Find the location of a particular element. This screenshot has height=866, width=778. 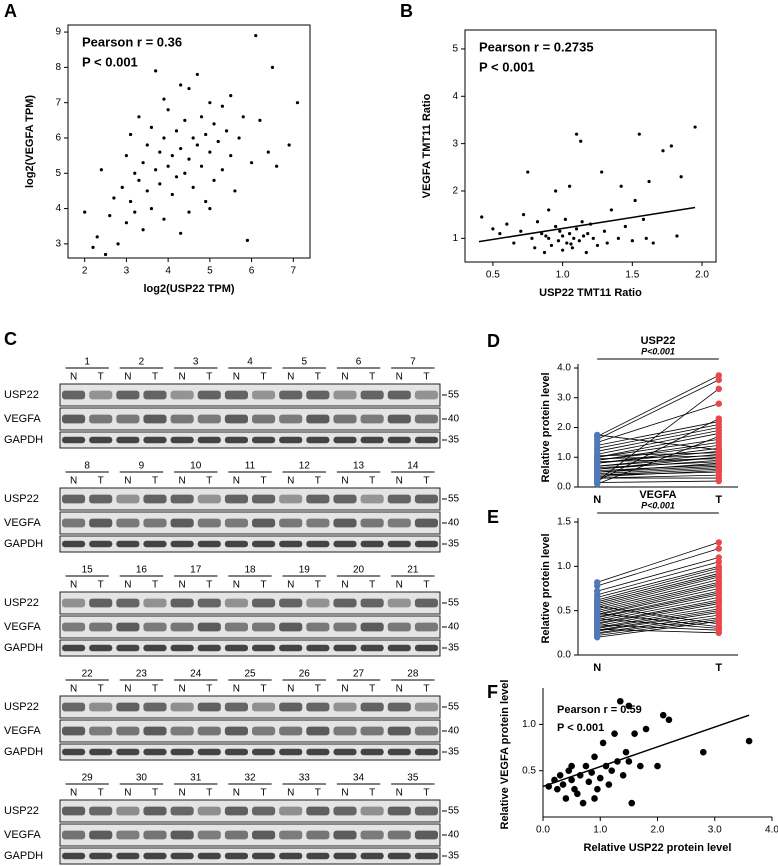

lane-number: 15 is located at coordinates (88, 570).